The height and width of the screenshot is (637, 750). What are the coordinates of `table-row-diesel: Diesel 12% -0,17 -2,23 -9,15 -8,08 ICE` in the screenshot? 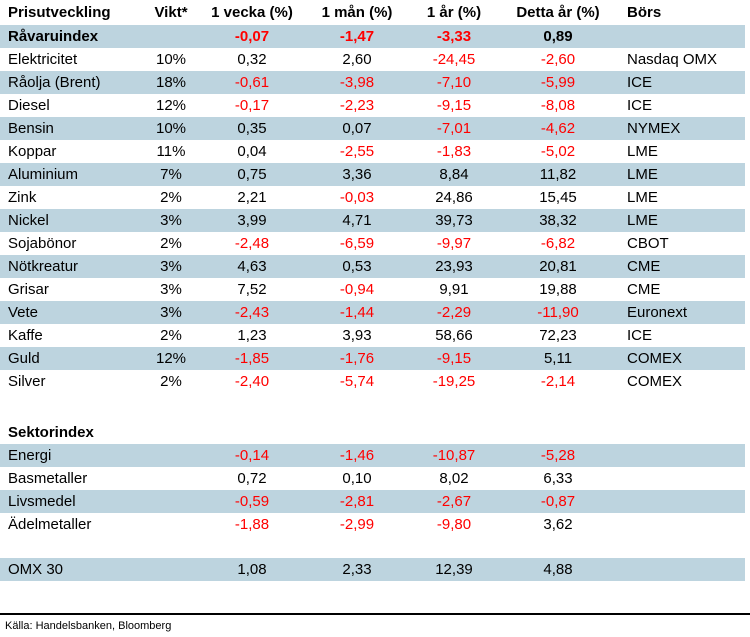 It's located at (372, 105).